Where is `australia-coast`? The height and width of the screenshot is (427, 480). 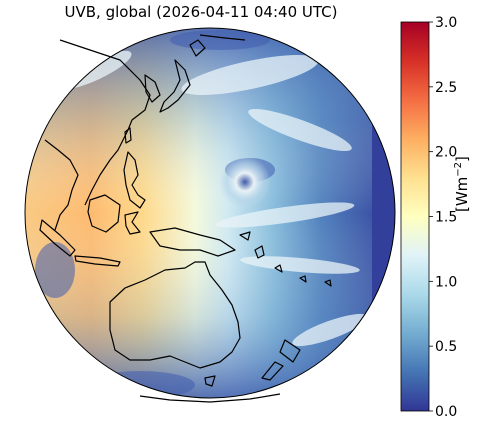
australia-coast is located at coordinates (175, 315).